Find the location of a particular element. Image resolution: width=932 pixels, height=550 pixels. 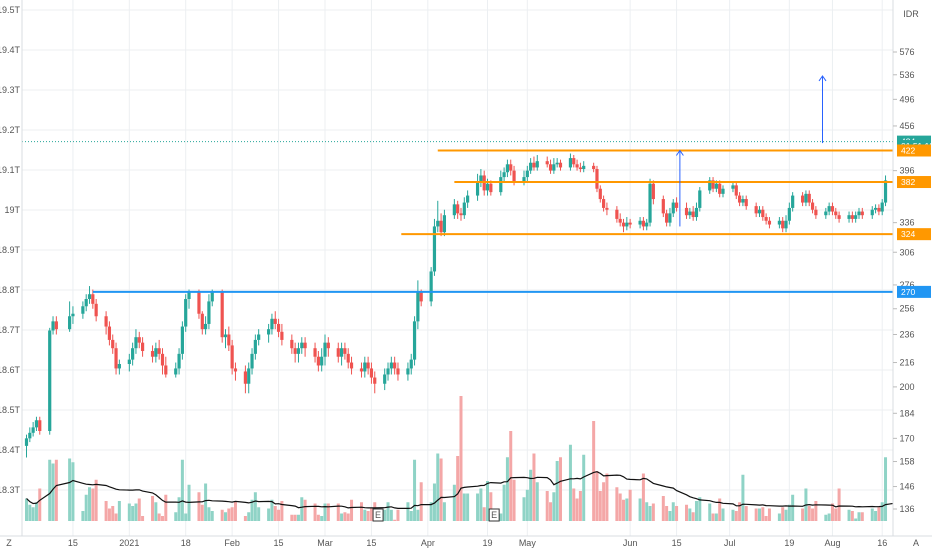

arrows is located at coordinates (751, 151).